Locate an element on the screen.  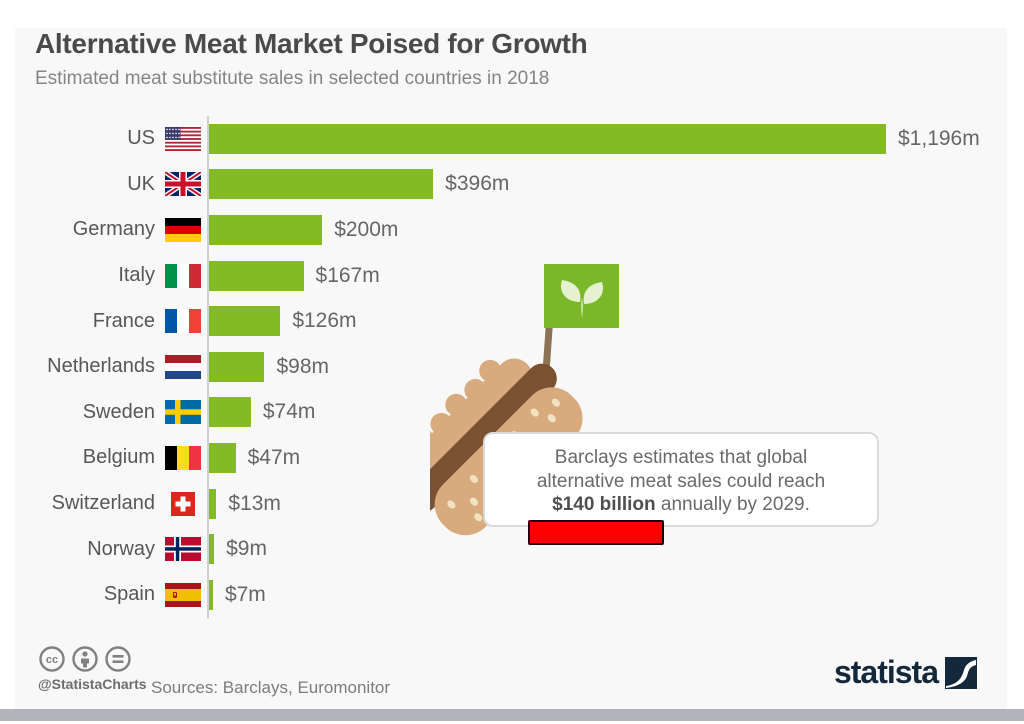
country-label: UK is located at coordinates (141, 183).